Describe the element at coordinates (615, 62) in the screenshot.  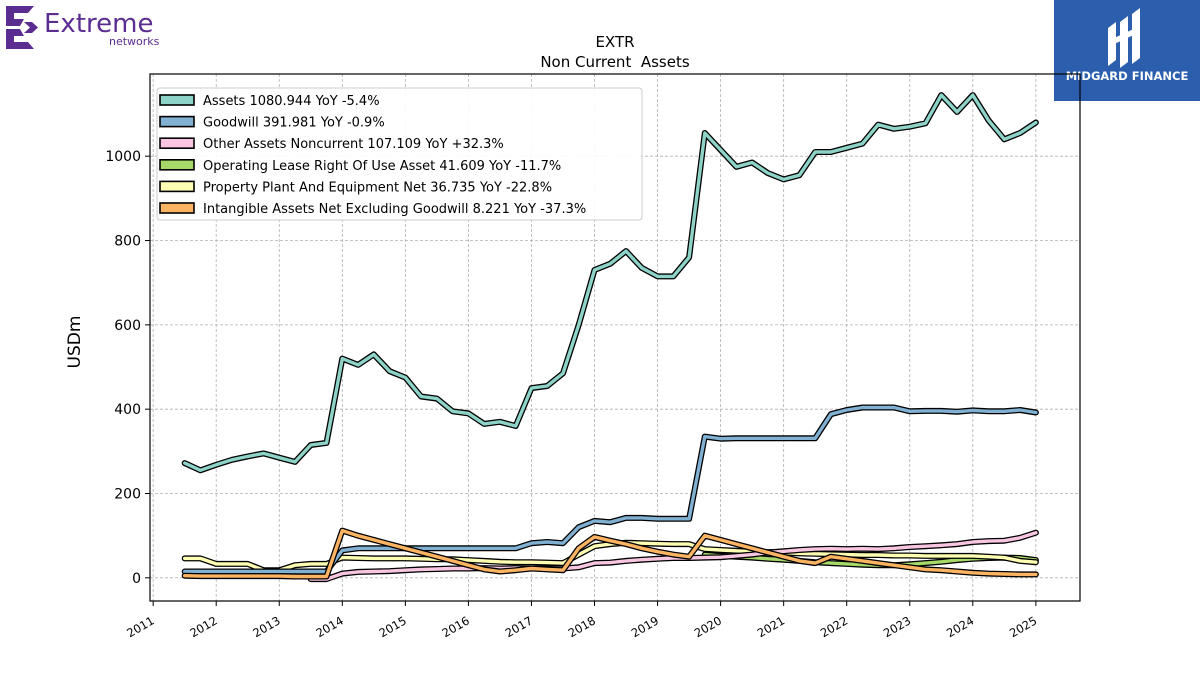
I see `chart-subtitle: Non Current Assets` at that location.